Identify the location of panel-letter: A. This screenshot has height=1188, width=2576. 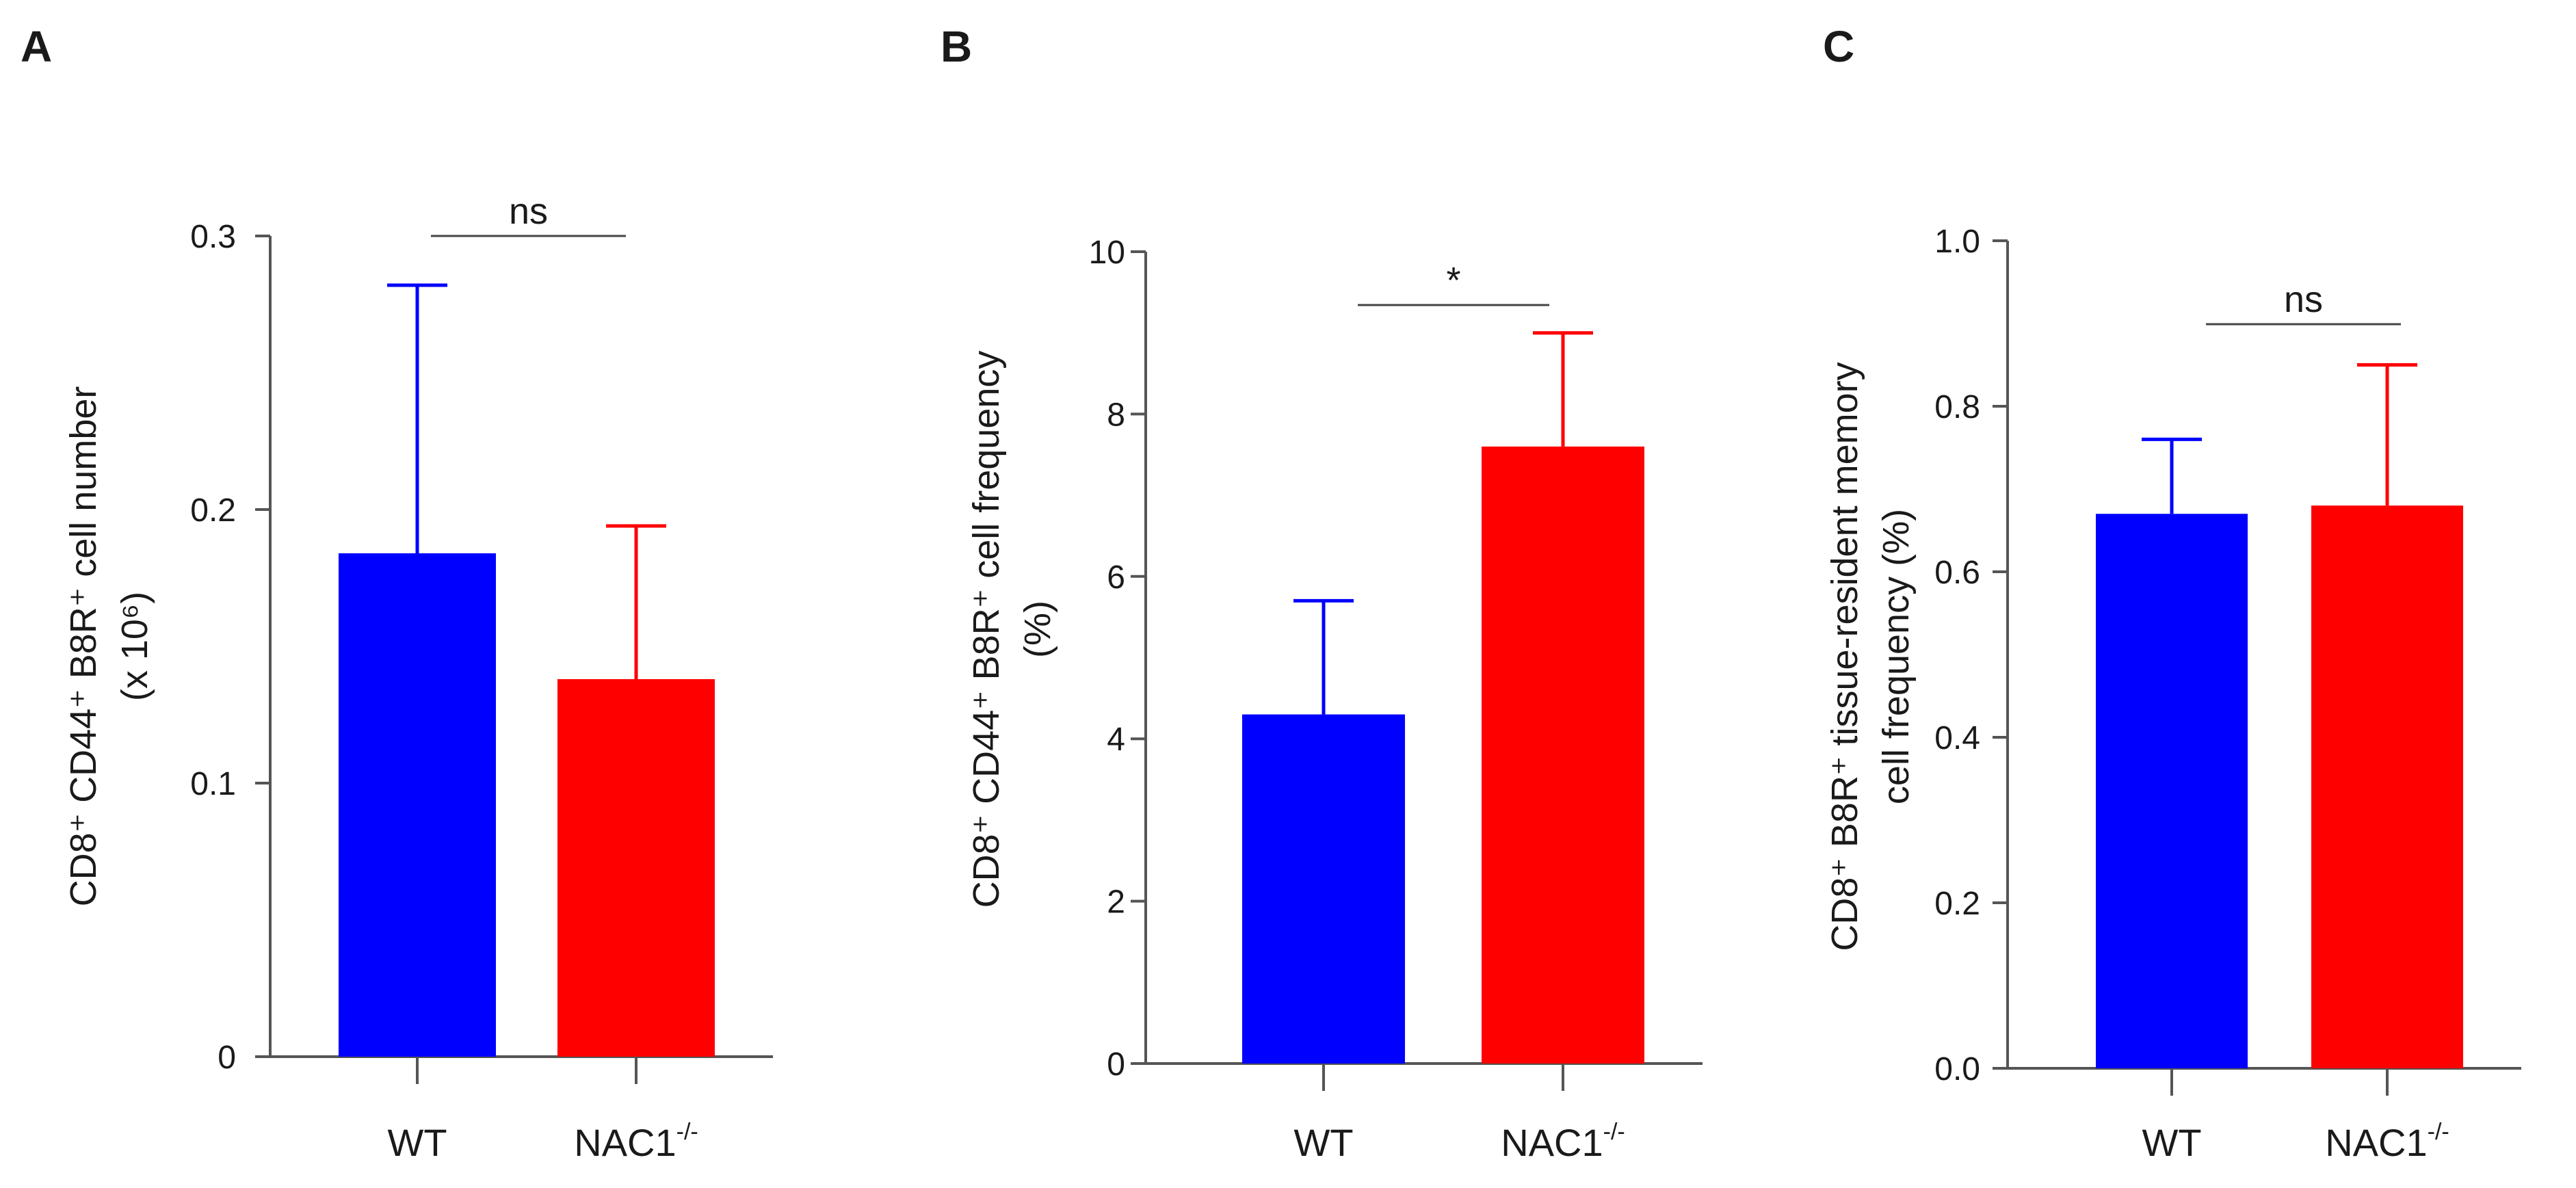
(36, 46).